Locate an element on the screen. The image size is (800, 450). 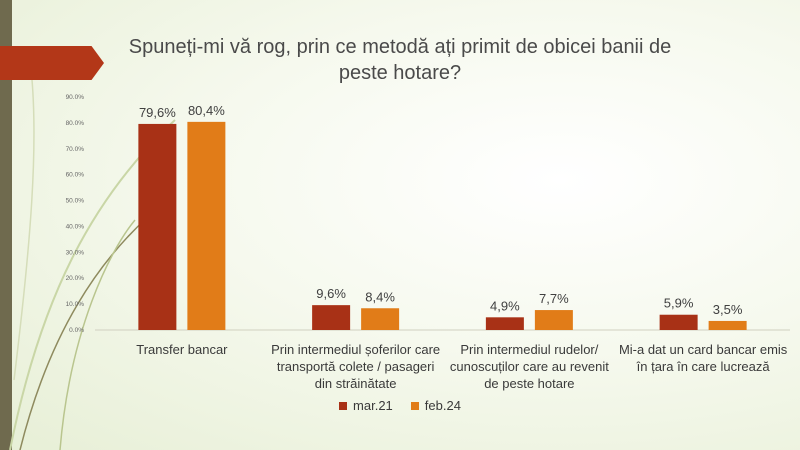
data-label: 9,6% is located at coordinates (331, 293).